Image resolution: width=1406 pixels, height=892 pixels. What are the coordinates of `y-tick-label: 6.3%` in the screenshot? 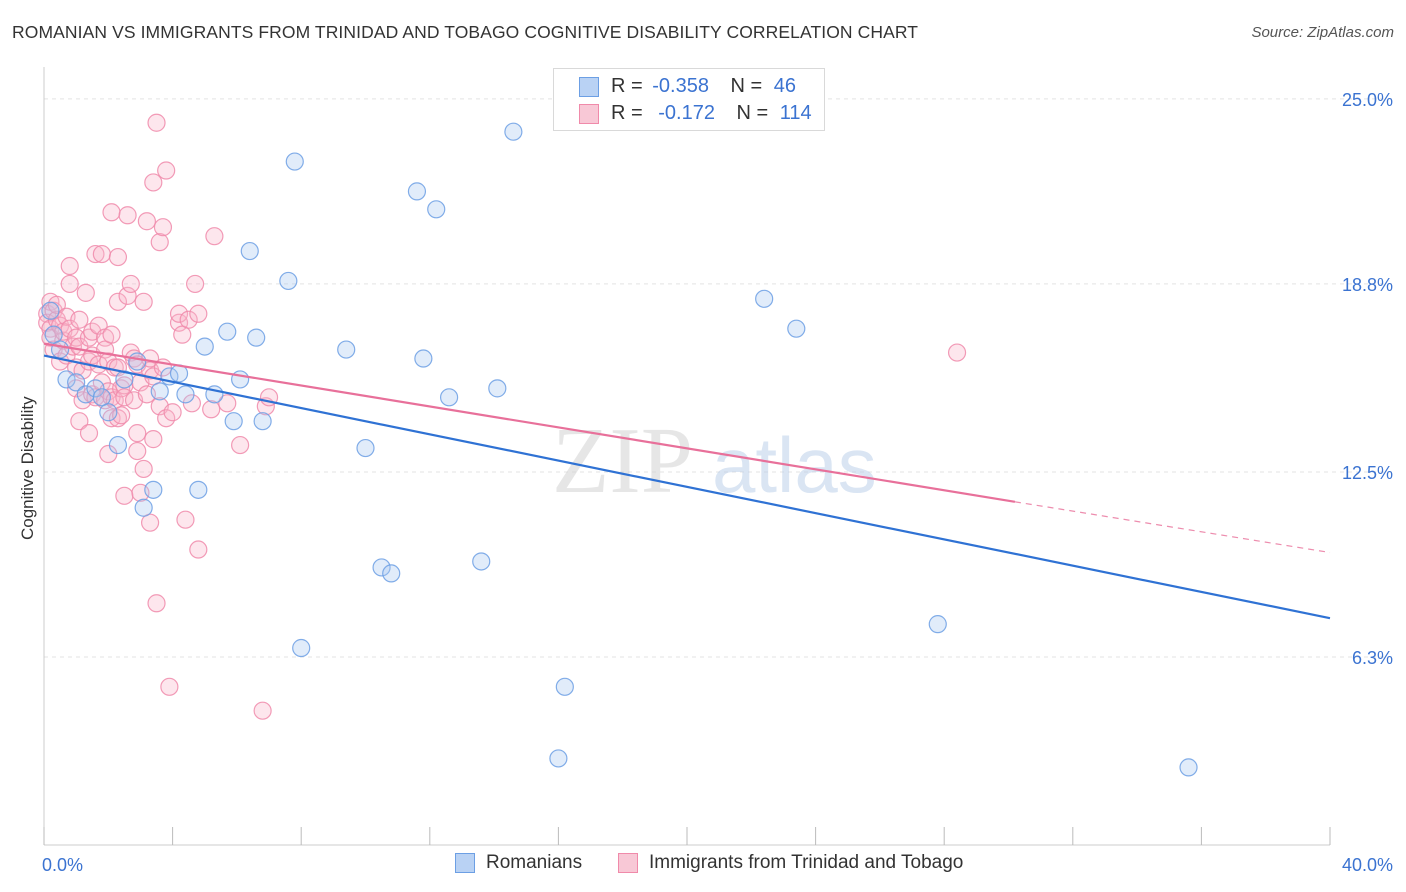 It's located at (1372, 658).